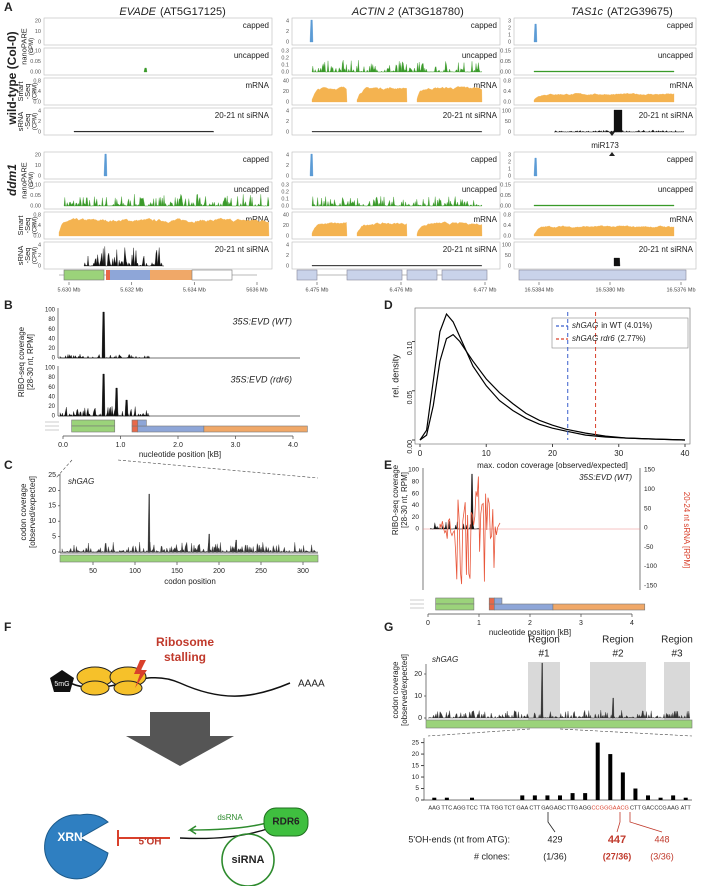 The height and width of the screenshot is (886, 701). I want to click on codon-label: TGG, so click(497, 808).